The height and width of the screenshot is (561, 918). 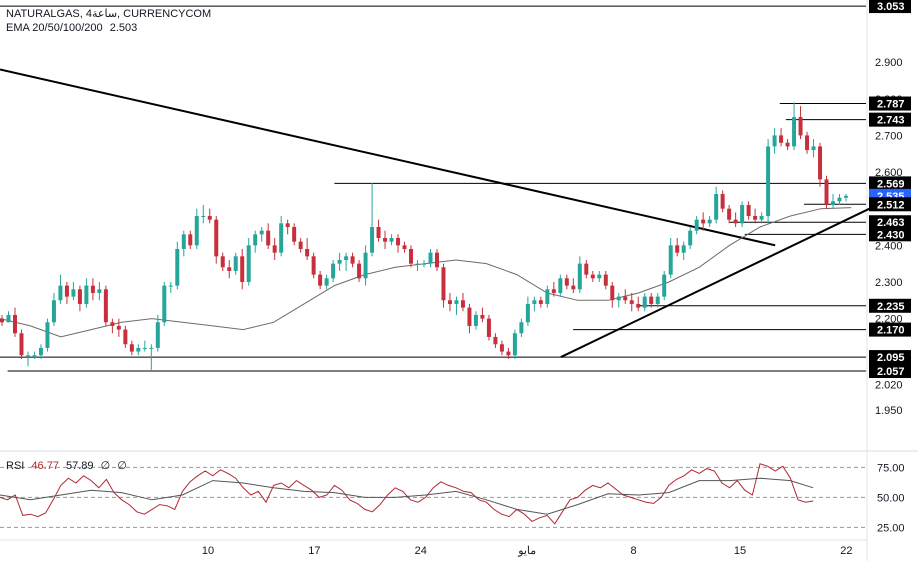 I want to click on price-tick-label: 2.020, so click(x=889, y=386).